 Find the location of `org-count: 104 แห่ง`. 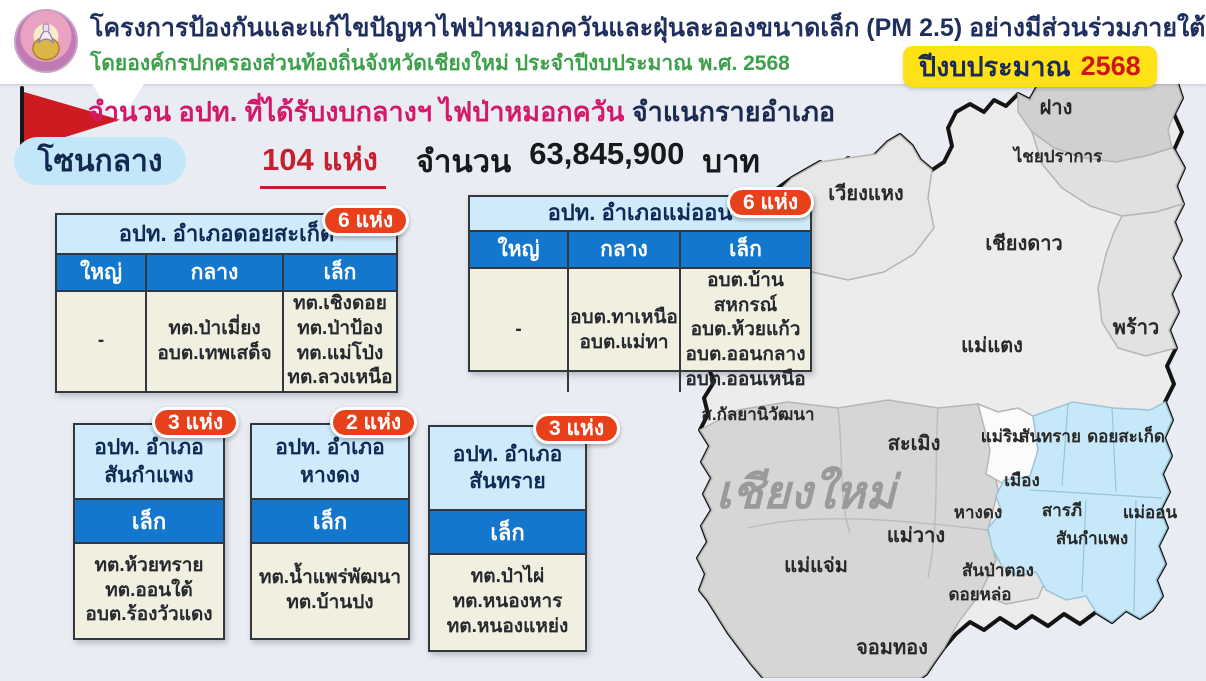

org-count: 104 แห่ง is located at coordinates (323, 161).